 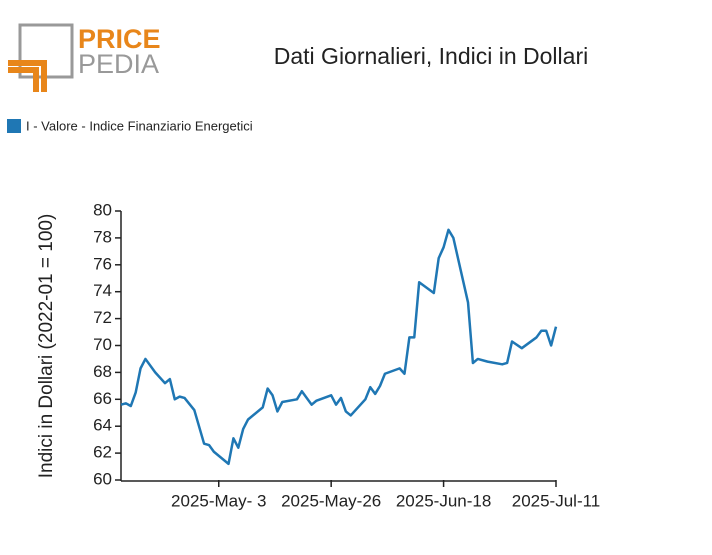 I want to click on y-tick-label: 80, so click(x=102, y=209).